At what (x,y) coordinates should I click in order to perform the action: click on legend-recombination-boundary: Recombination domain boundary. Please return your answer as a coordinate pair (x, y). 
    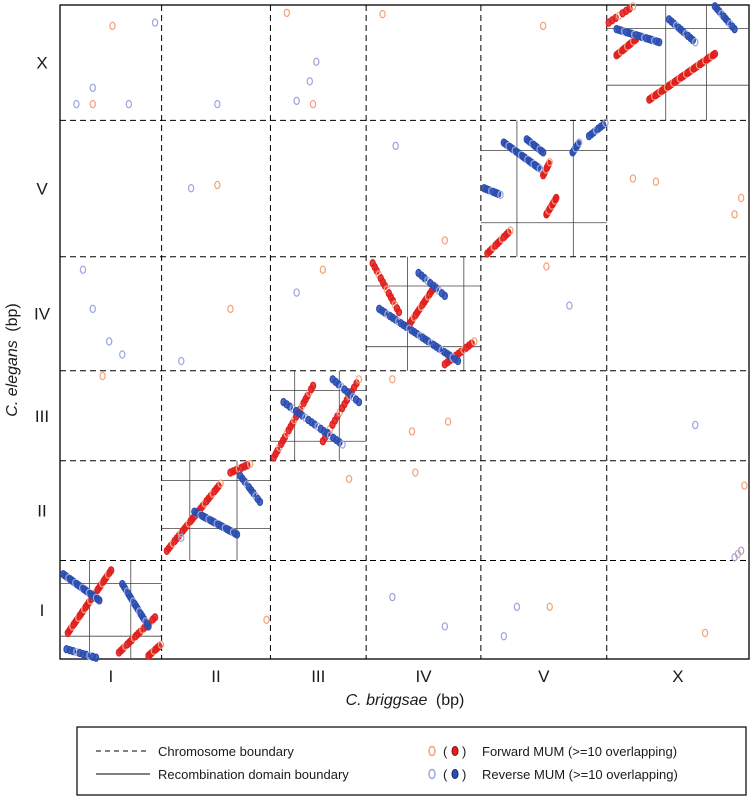
    Looking at the image, I should click on (253, 774).